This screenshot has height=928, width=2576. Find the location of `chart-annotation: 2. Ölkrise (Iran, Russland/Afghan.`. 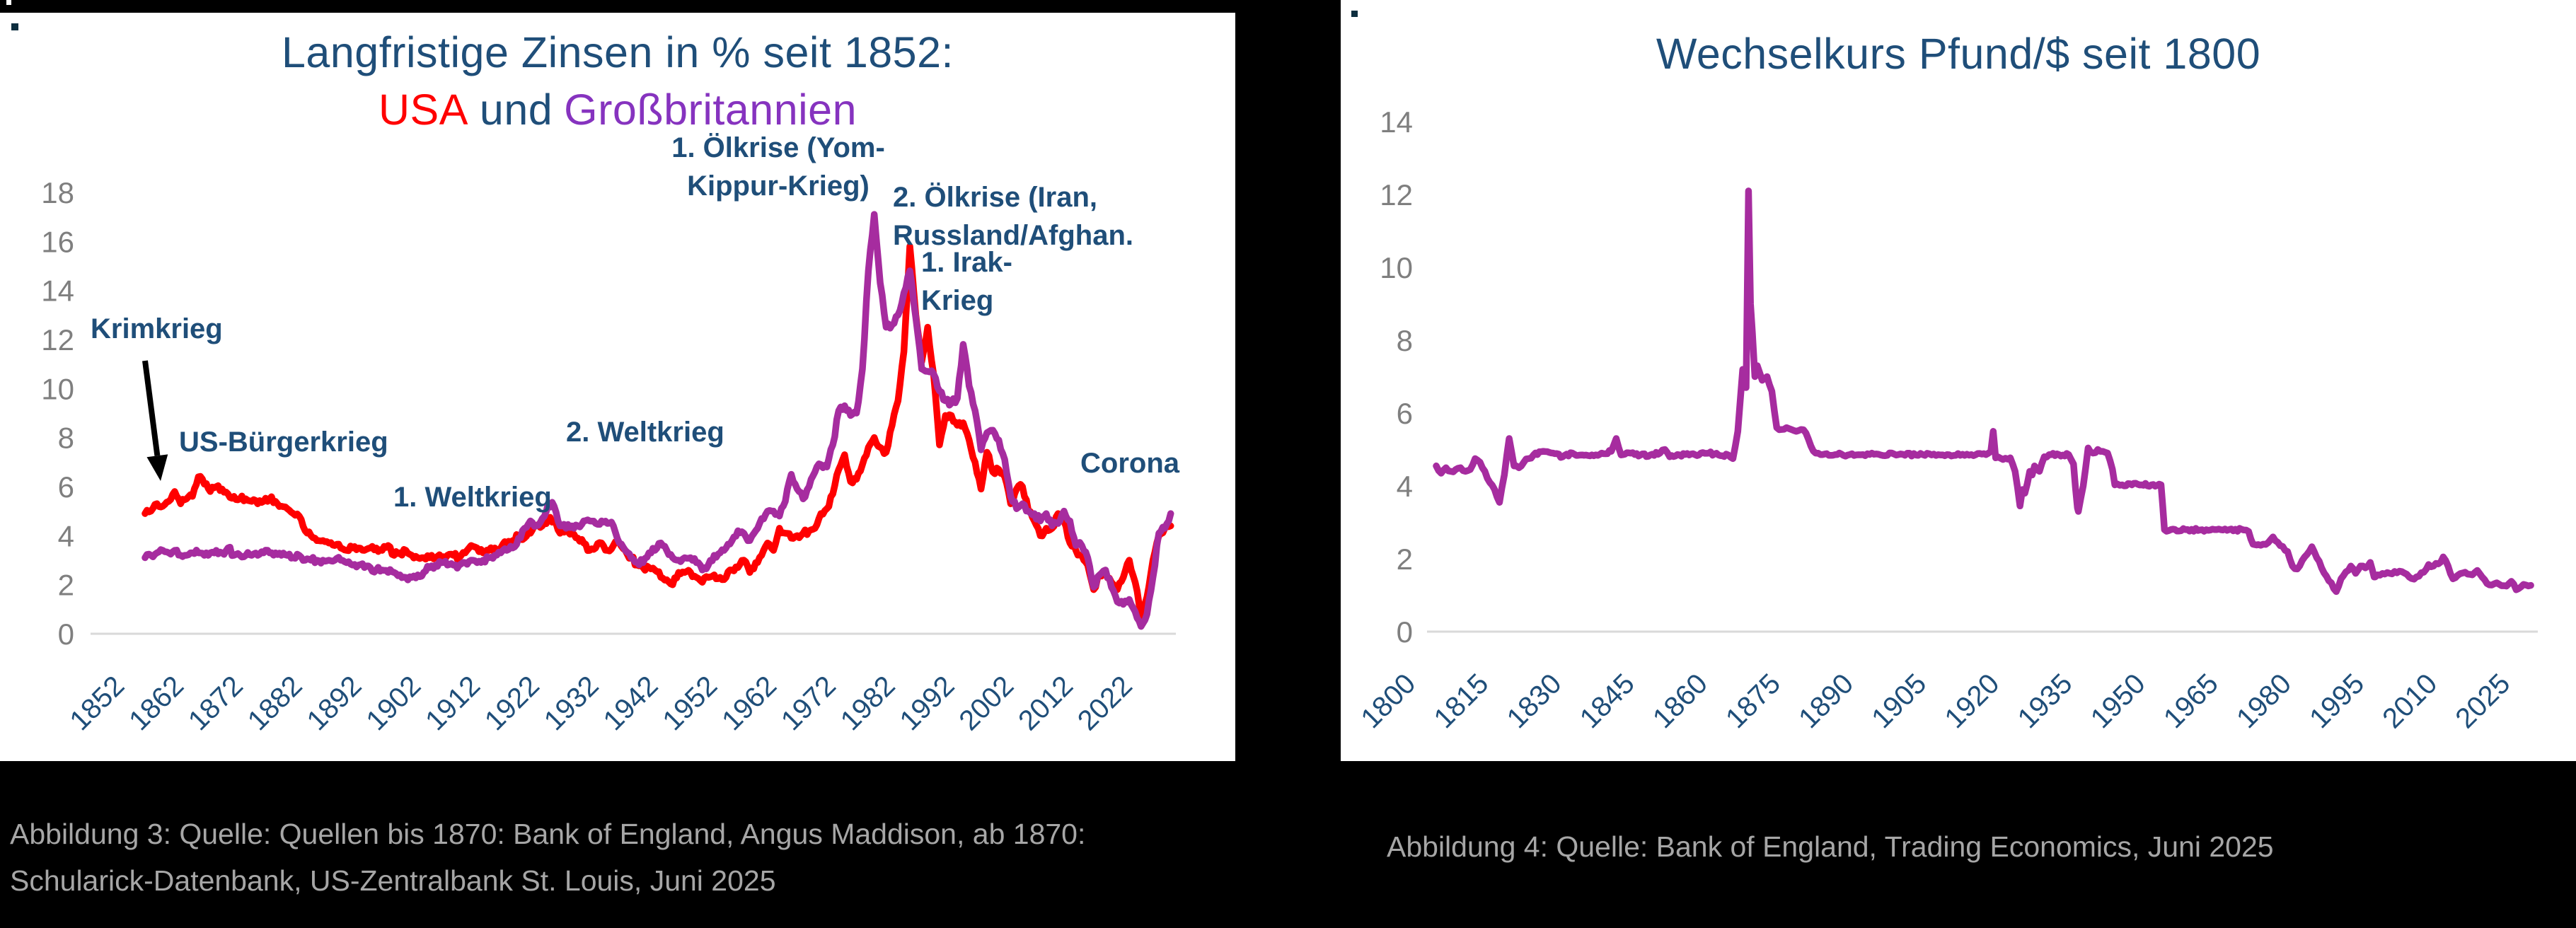

chart-annotation: 2. Ölkrise (Iran, Russland/Afghan. is located at coordinates (1013, 216).